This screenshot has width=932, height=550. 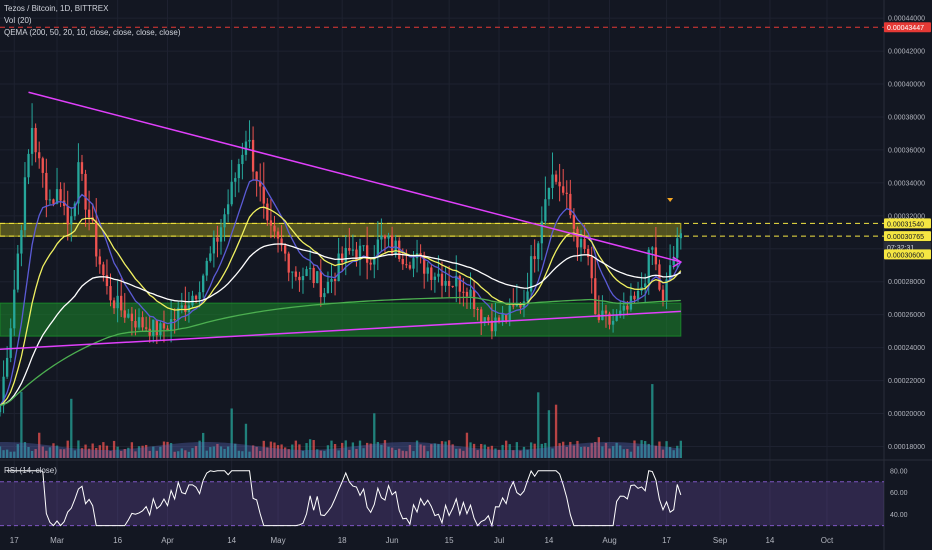 I want to click on ascending-trendline, so click(x=340, y=330).